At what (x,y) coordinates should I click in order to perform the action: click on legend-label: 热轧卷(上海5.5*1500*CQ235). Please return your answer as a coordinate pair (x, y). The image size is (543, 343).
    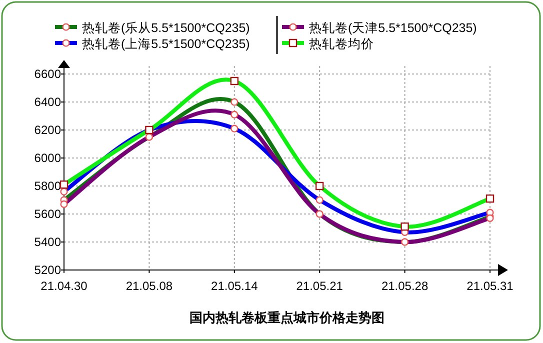
    Looking at the image, I should click on (166, 44).